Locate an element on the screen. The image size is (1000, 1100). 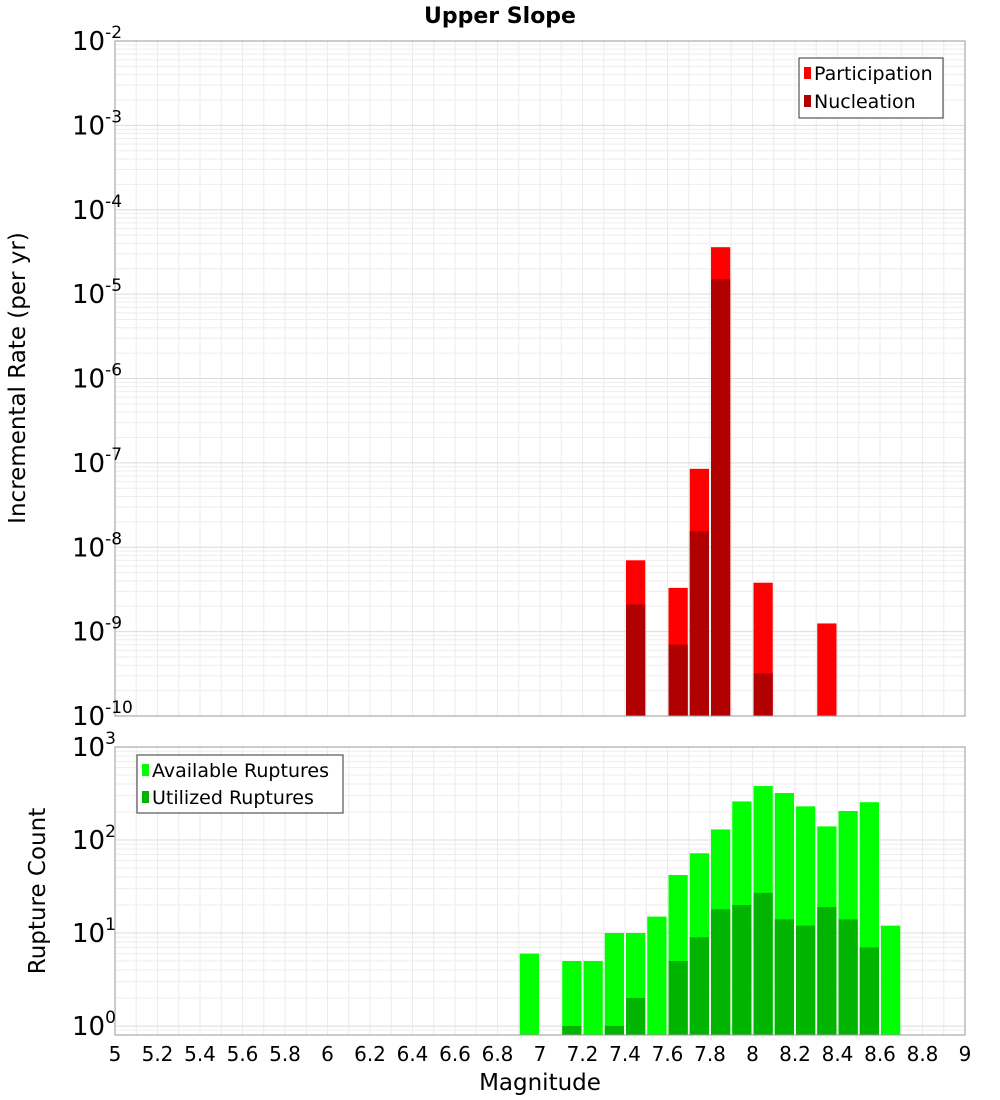
x-tick-label: 6.2 is located at coordinates (370, 1054).